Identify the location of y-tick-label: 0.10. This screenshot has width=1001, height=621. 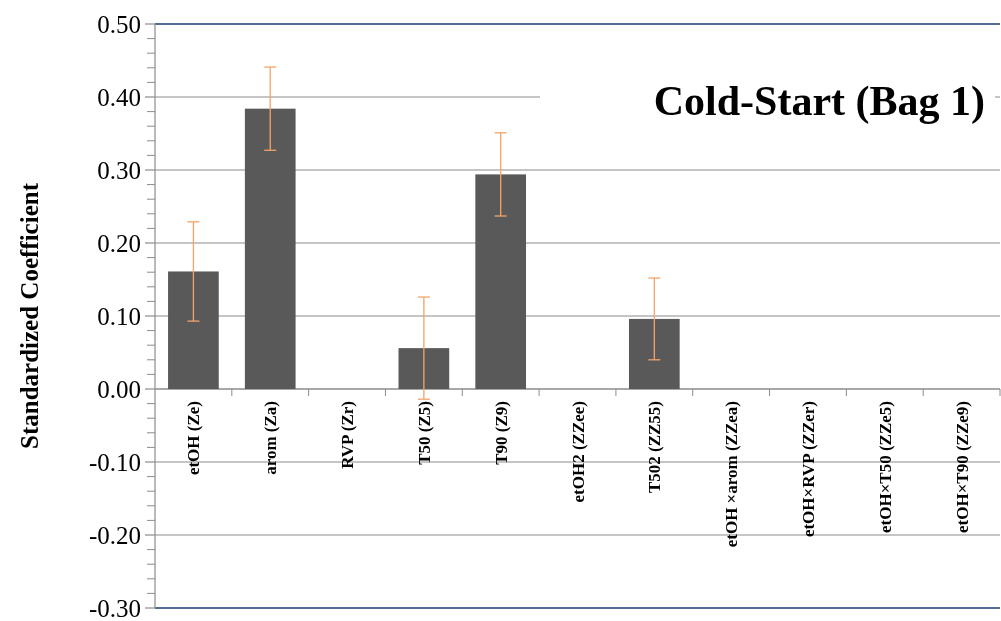
(119, 316).